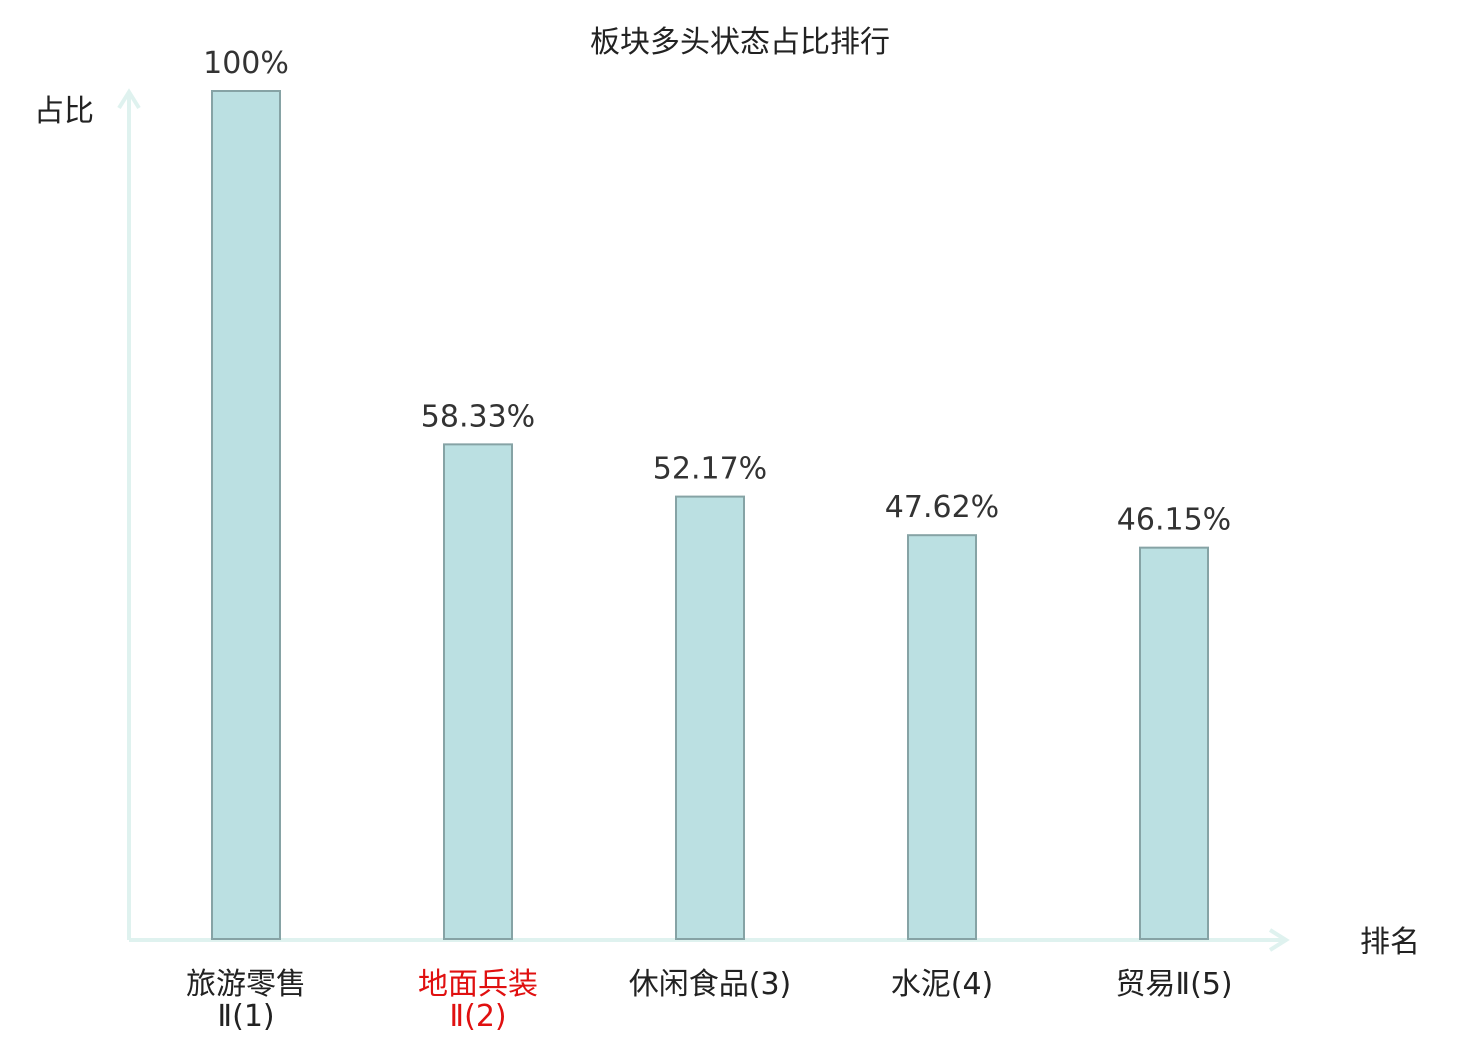 Image resolution: width=1480 pixels, height=1044 pixels. Describe the element at coordinates (246, 984) in the screenshot. I see `category-label: 旅游零售` at that location.